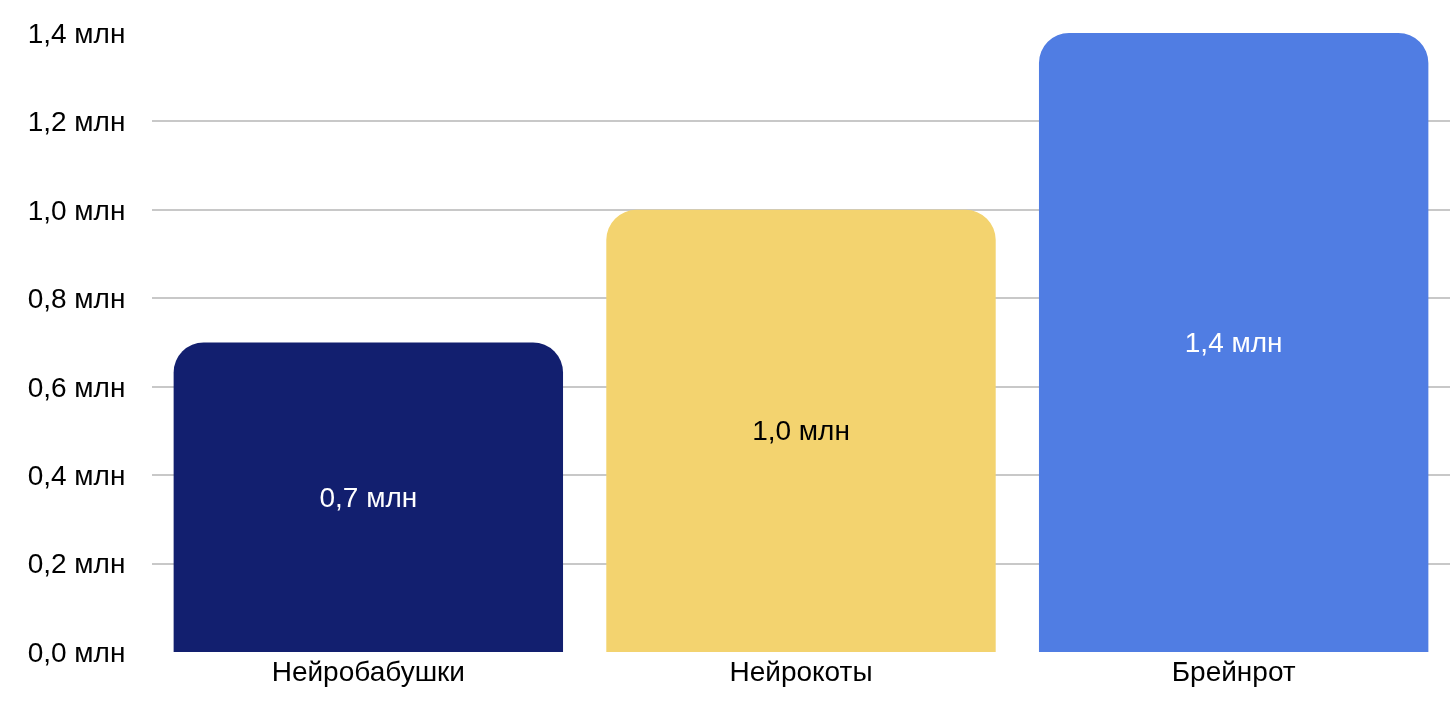 The height and width of the screenshot is (716, 1456). Describe the element at coordinates (801, 671) in the screenshot. I see `x-tick-label: Нейрокоты` at that location.